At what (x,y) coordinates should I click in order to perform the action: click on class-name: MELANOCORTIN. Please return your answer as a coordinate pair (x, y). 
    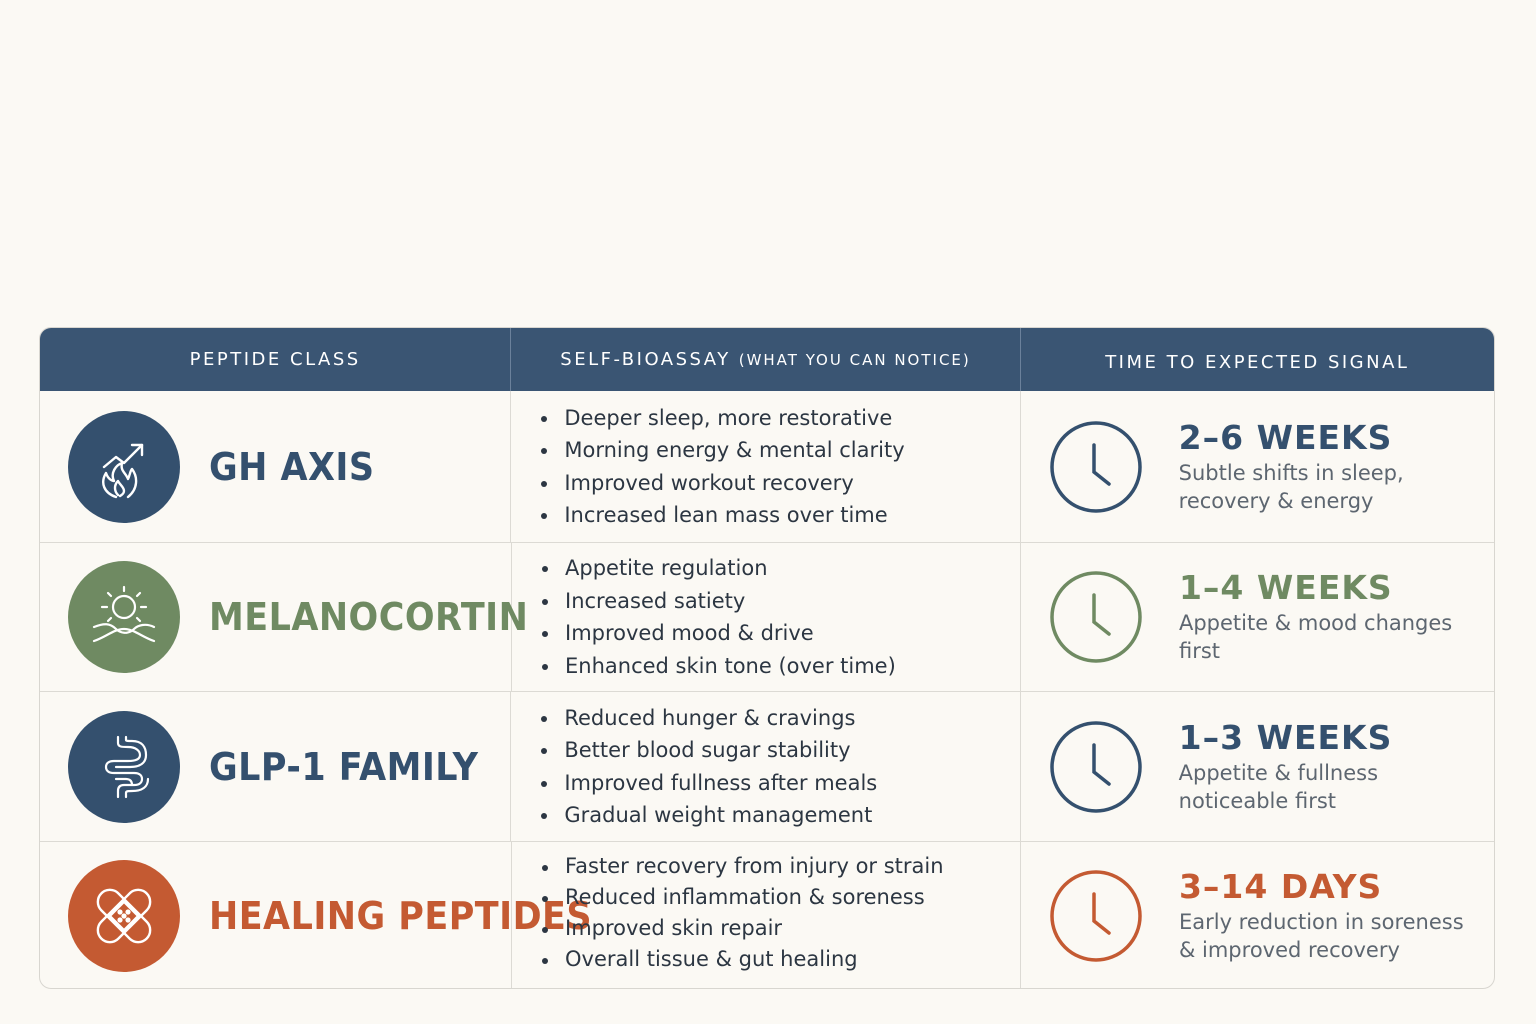
    Looking at the image, I should click on (369, 617).